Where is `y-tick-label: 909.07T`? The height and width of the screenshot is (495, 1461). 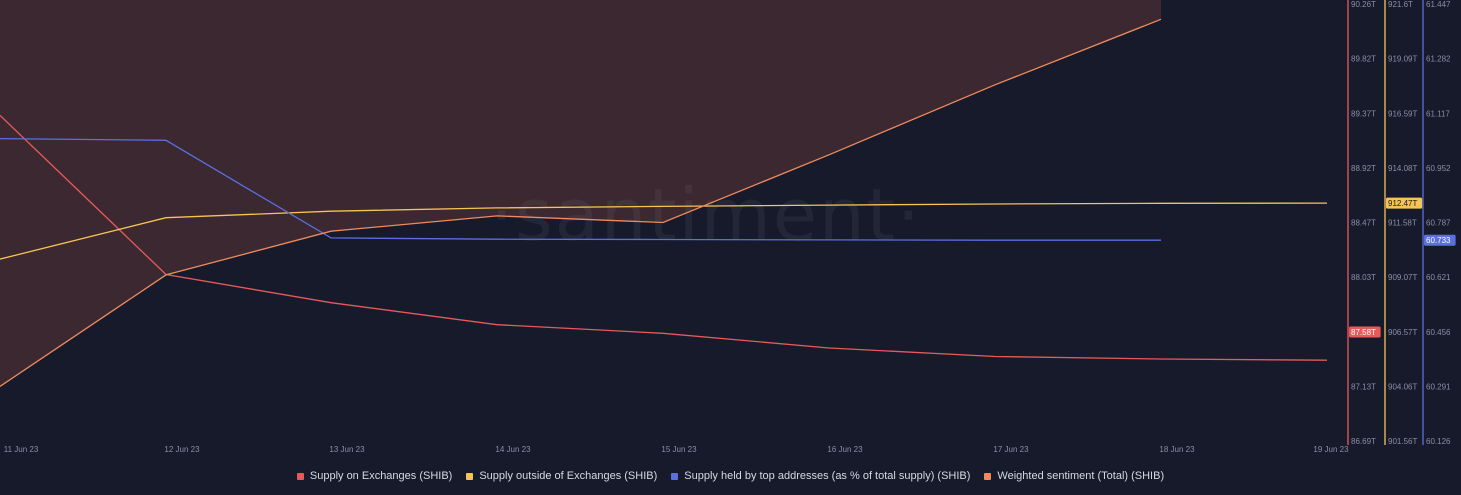
y-tick-label: 909.07T is located at coordinates (1402, 277).